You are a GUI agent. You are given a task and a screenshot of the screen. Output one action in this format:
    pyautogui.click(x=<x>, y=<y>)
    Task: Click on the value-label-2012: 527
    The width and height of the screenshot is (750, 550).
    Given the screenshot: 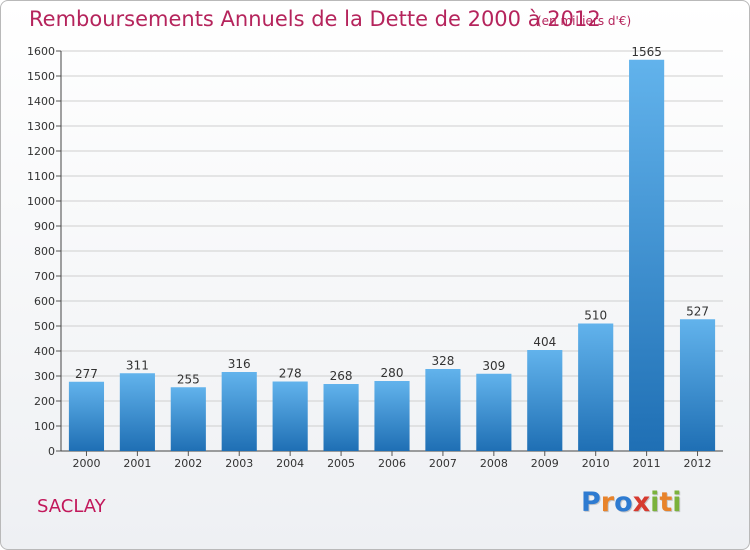 What is the action you would take?
    pyautogui.click(x=697, y=311)
    